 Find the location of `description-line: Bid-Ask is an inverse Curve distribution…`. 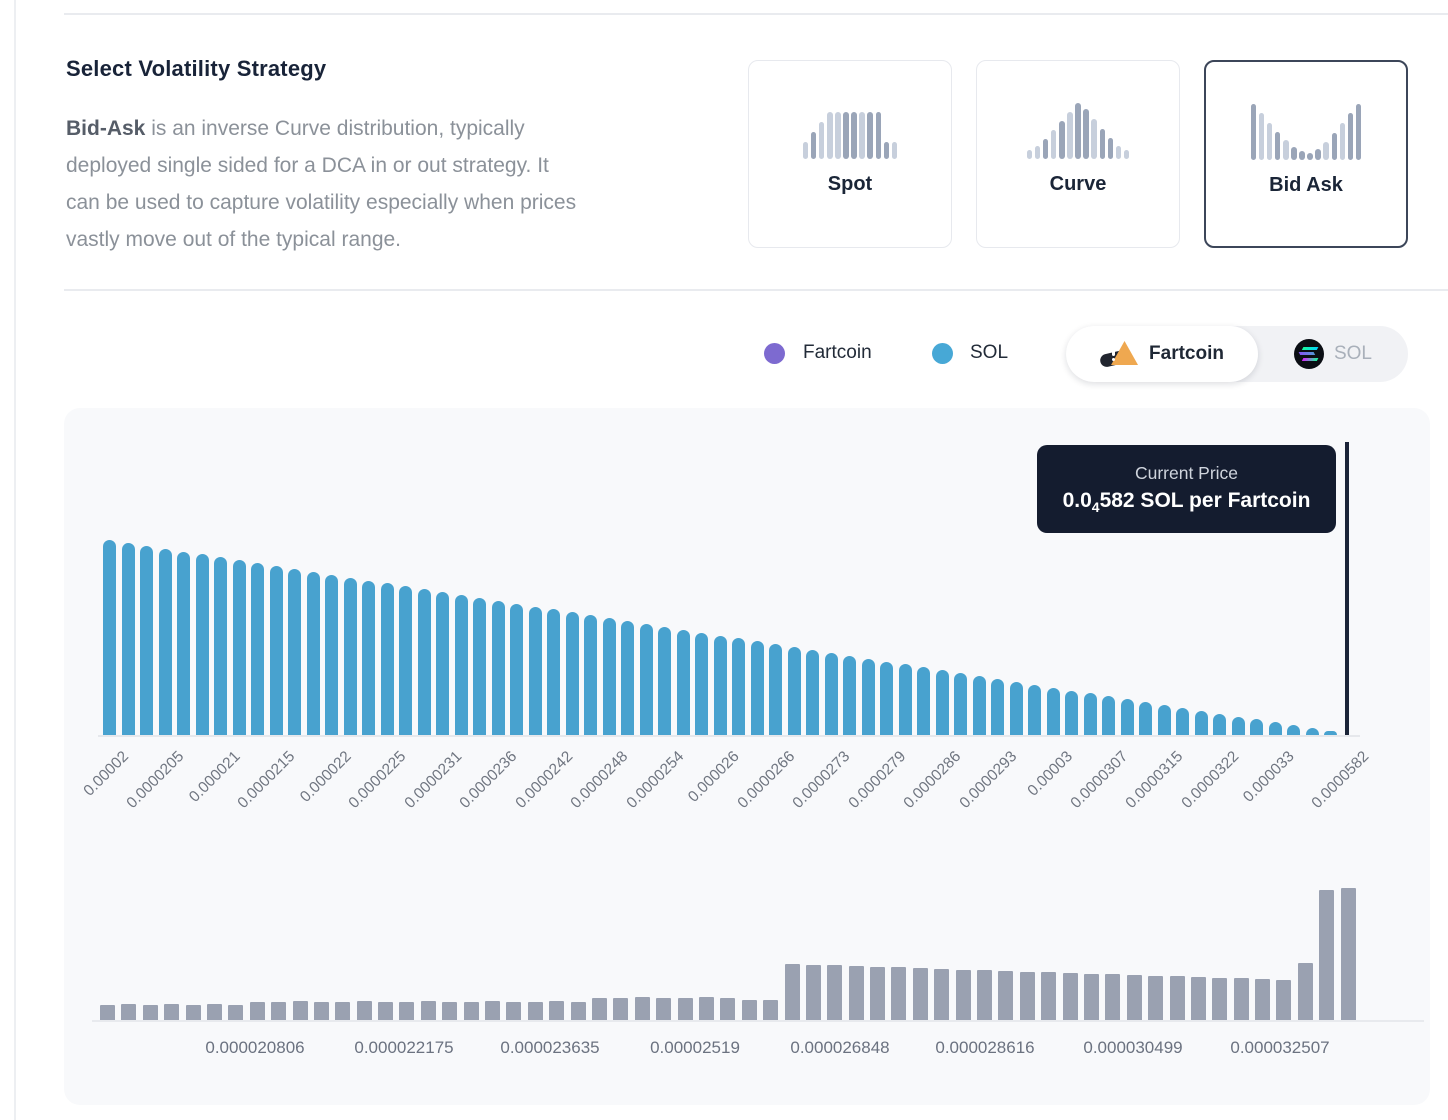

description-line: Bid-Ask is an inverse Curve distribution… is located at coordinates (295, 128).